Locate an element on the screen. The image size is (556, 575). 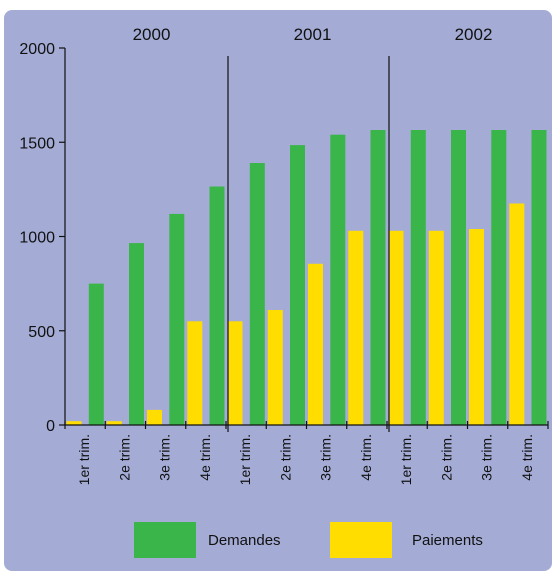
legend-swatch-demandes is located at coordinates (165, 540).